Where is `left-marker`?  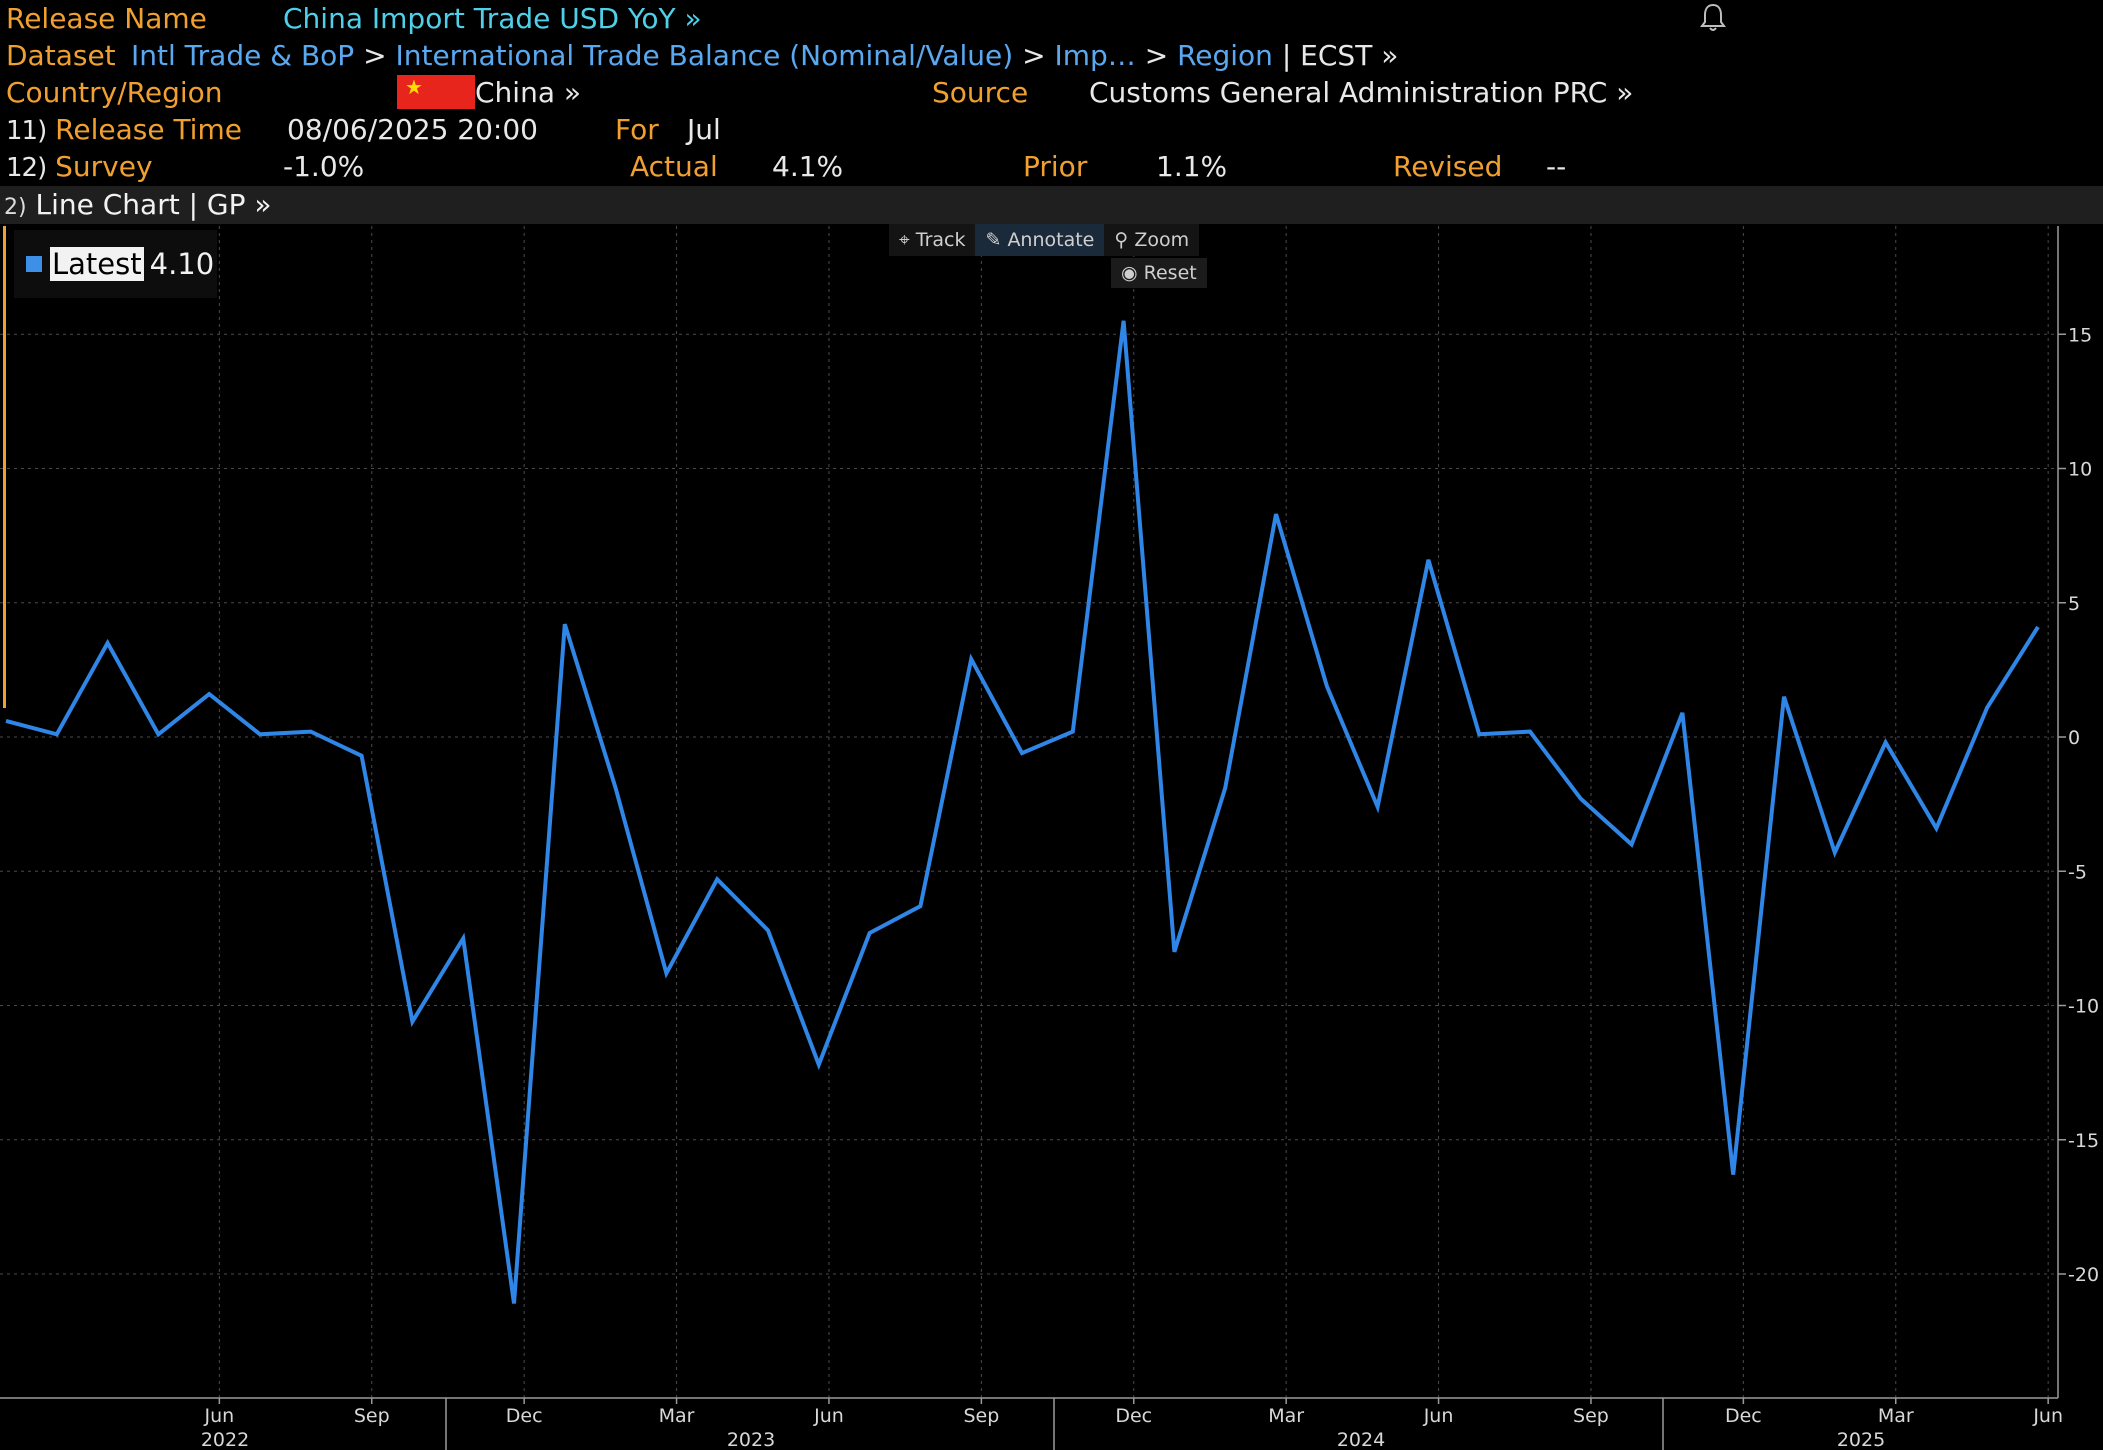
left-marker is located at coordinates (4, 467).